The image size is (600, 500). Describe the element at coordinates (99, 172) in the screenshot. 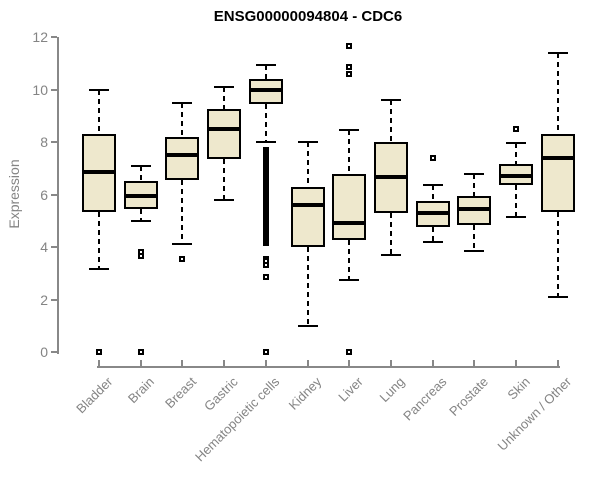

I see `median-line-bladder` at that location.